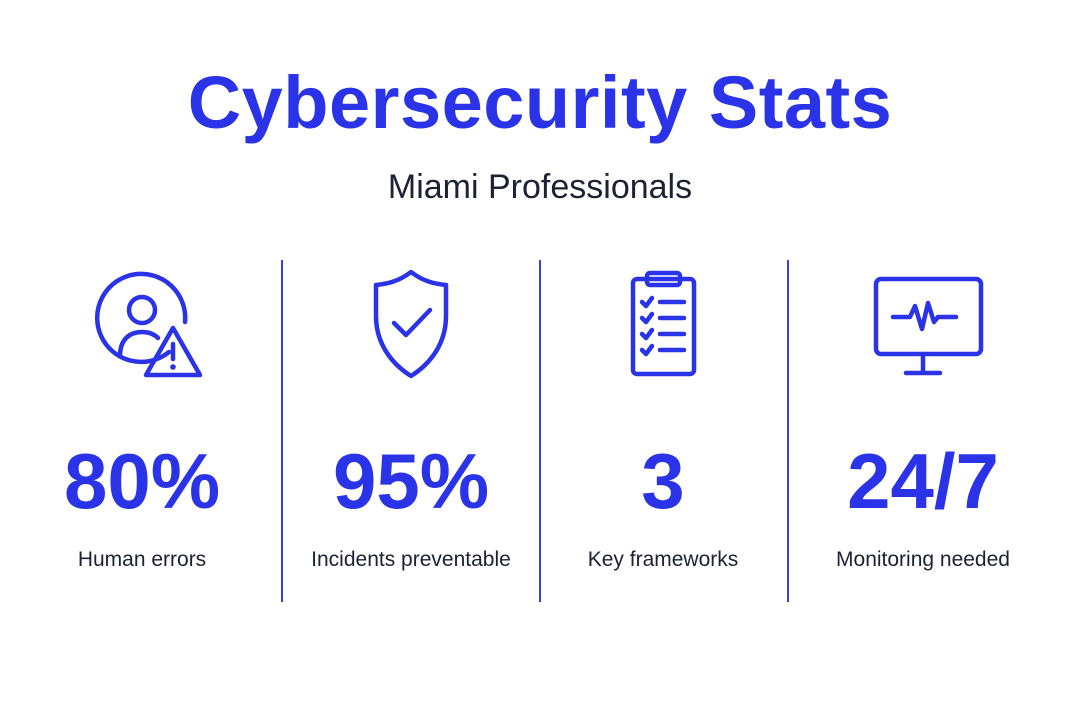 The height and width of the screenshot is (720, 1080). I want to click on clipboard-checklist-icon, so click(663, 323).